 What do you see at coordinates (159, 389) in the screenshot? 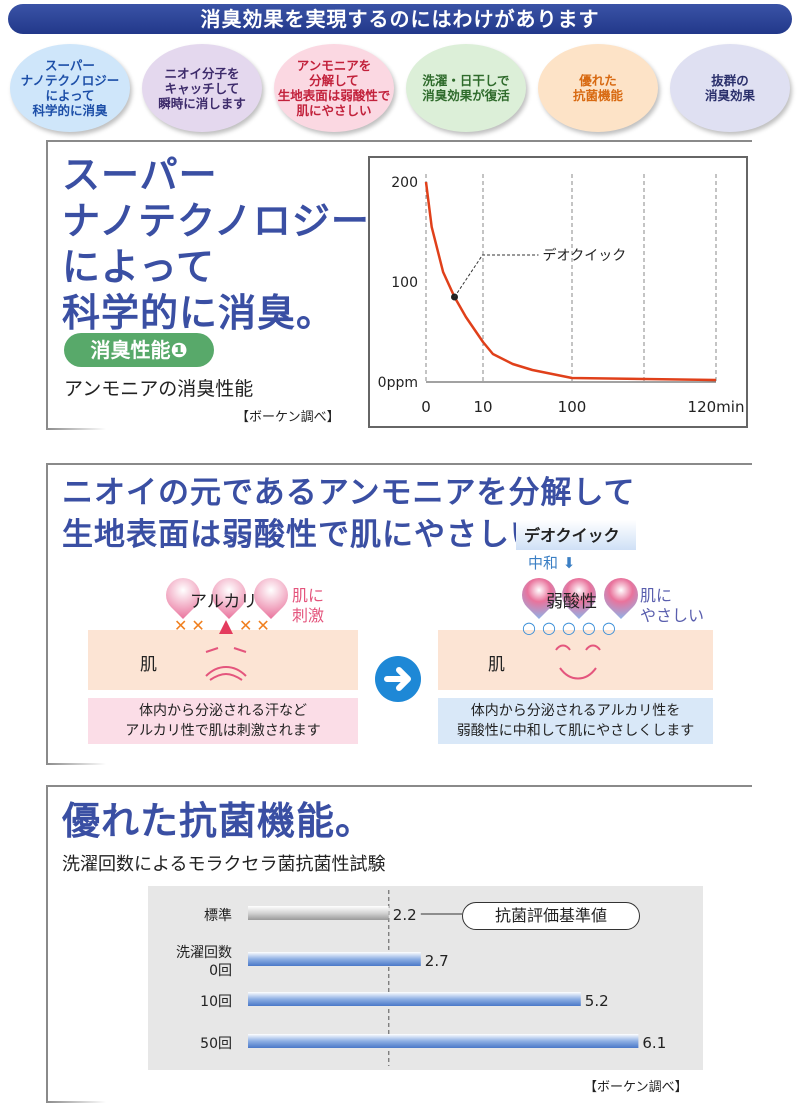
I see `section1-subtitle: アンモニアの消臭性能` at bounding box center [159, 389].